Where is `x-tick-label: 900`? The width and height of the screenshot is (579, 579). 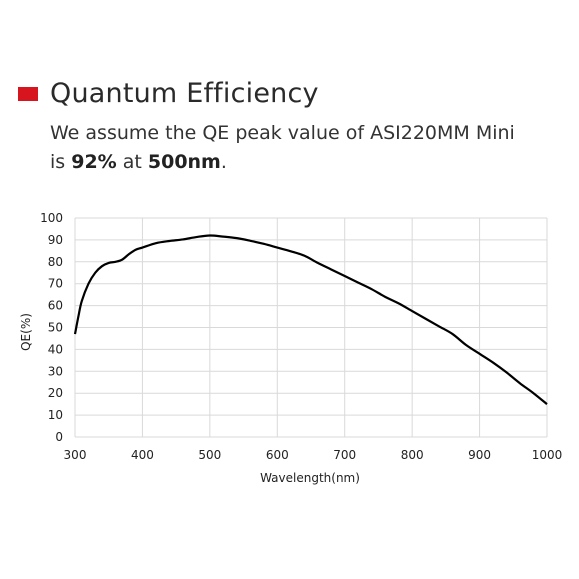
x-tick-label: 900 is located at coordinates (479, 455).